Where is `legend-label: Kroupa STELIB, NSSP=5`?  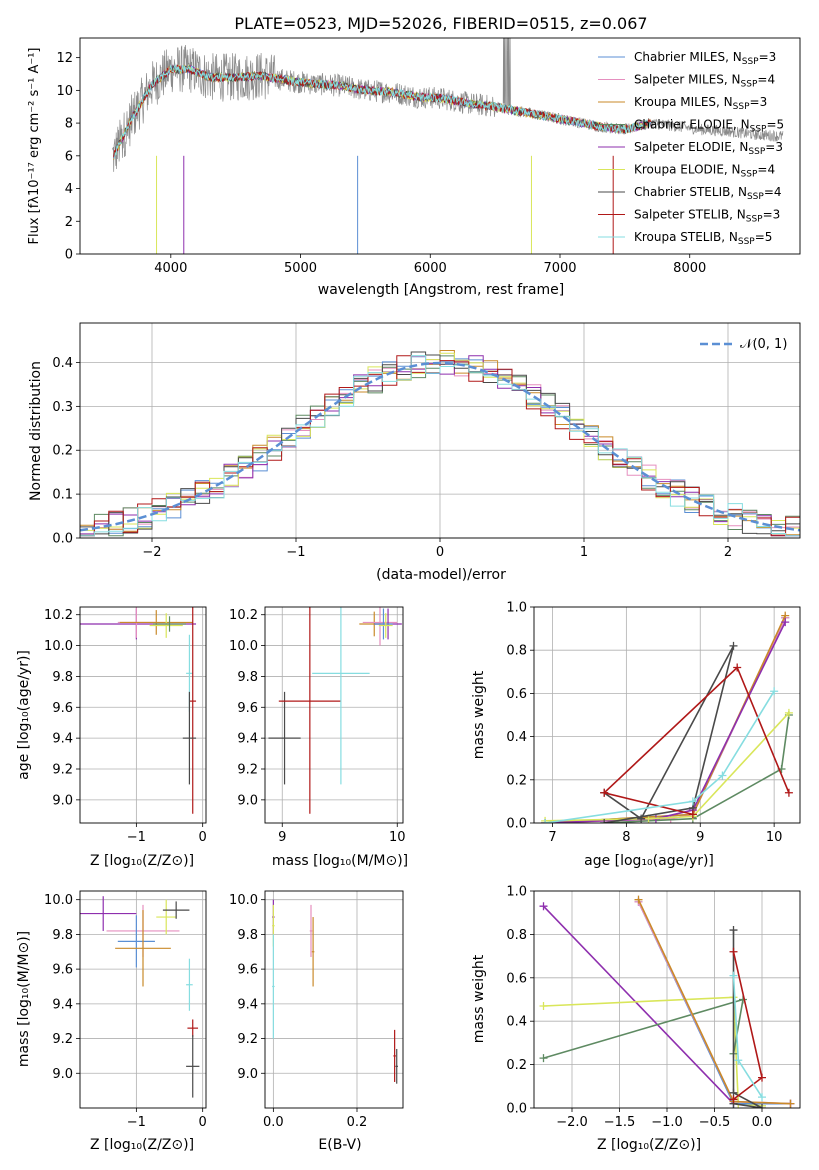 legend-label: Kroupa STELIB, NSSP=5 is located at coordinates (703, 238).